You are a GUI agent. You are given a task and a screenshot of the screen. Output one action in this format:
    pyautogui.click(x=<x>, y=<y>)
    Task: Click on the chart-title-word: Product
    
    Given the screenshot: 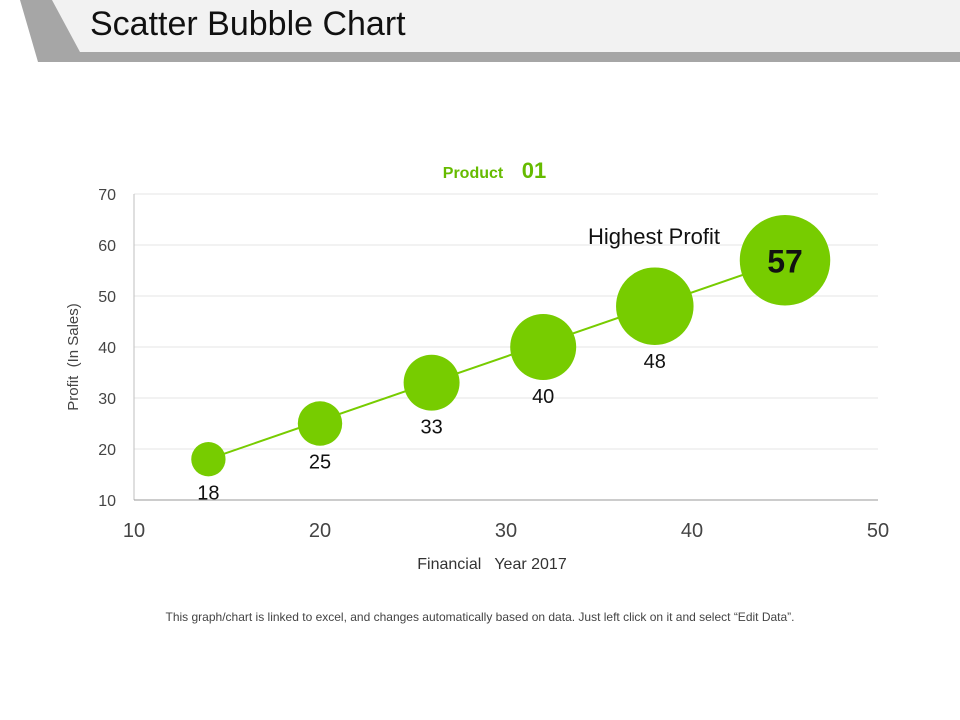 What is the action you would take?
    pyautogui.click(x=473, y=173)
    